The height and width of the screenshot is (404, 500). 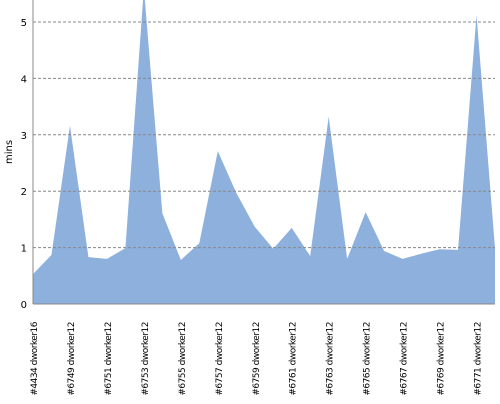 I want to click on x-tick-label: #6771 dworker12, so click(x=479, y=359).